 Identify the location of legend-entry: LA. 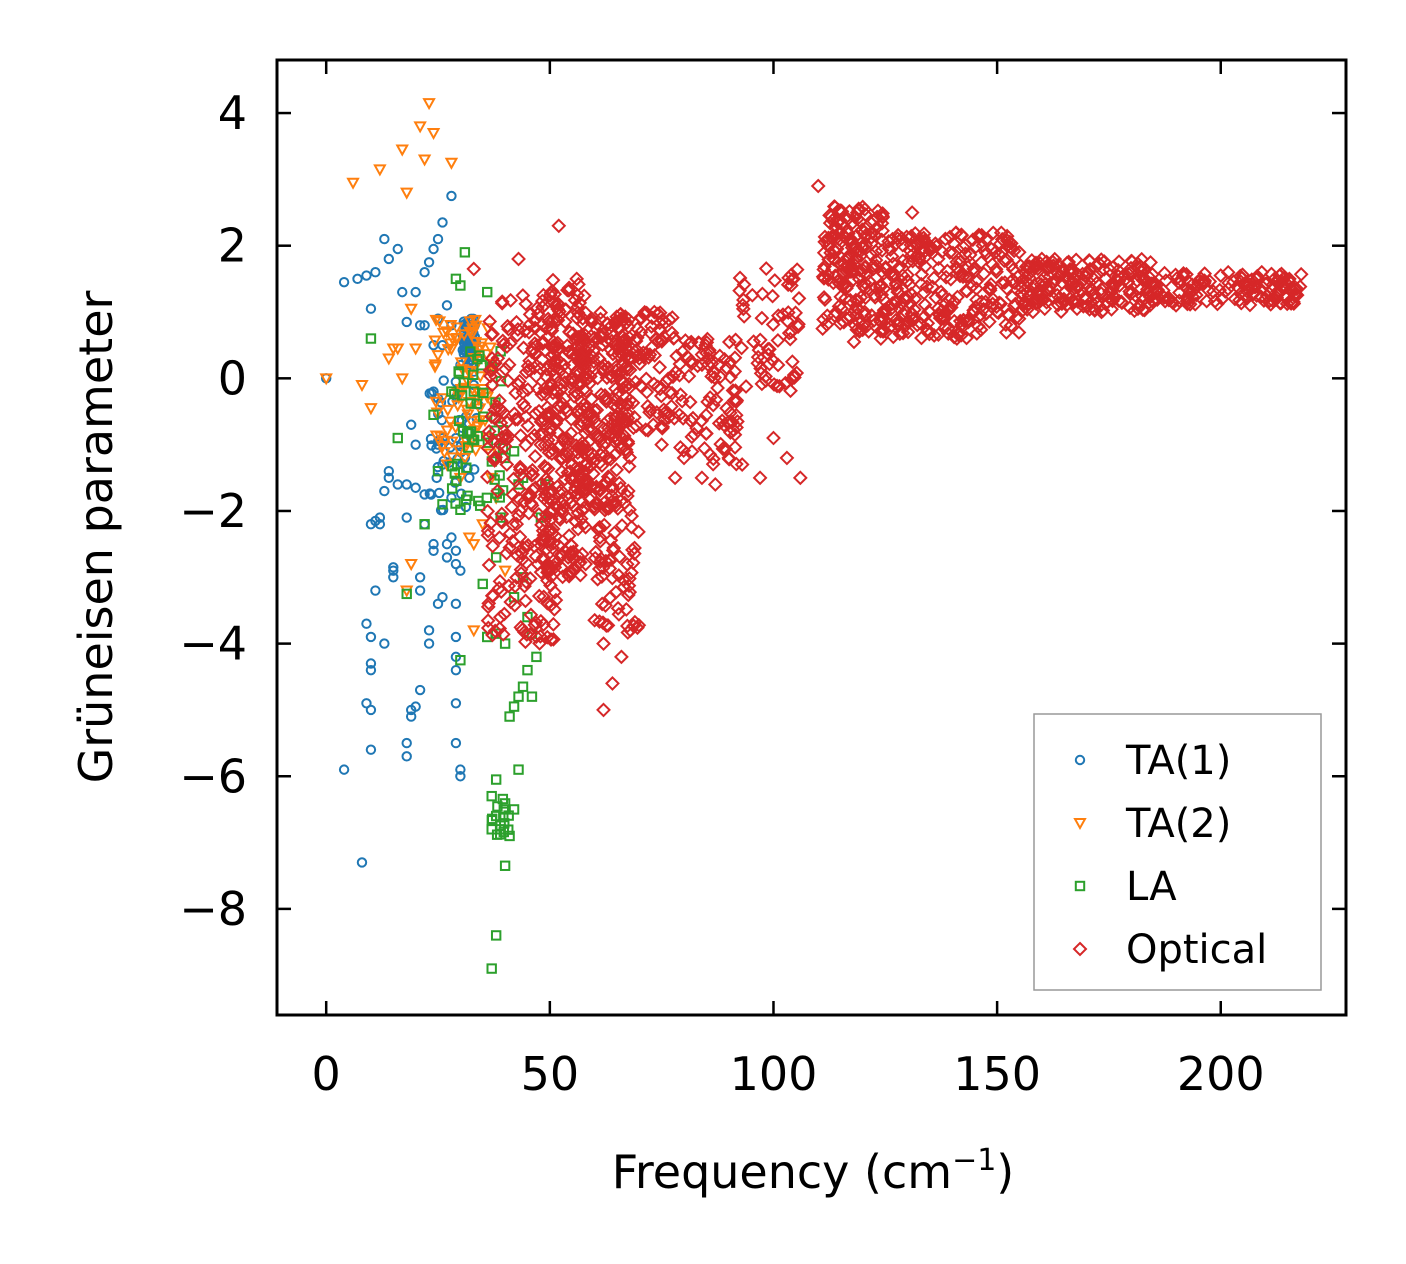
(1125, 887).